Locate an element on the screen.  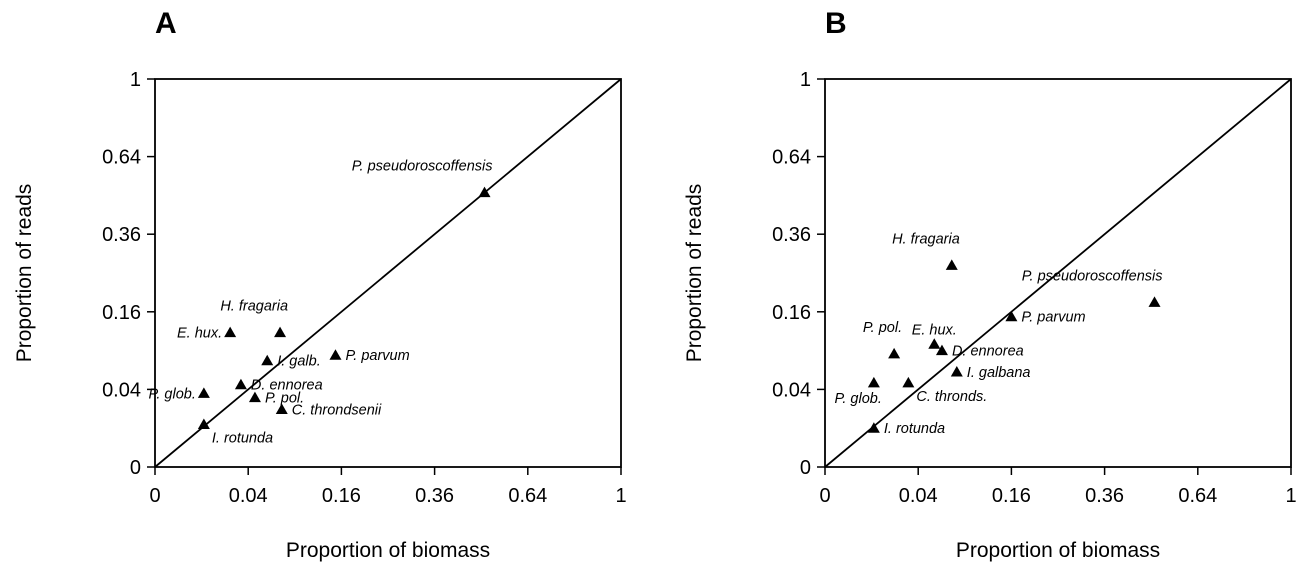
data-point-label: I. galbana is located at coordinates (999, 373).